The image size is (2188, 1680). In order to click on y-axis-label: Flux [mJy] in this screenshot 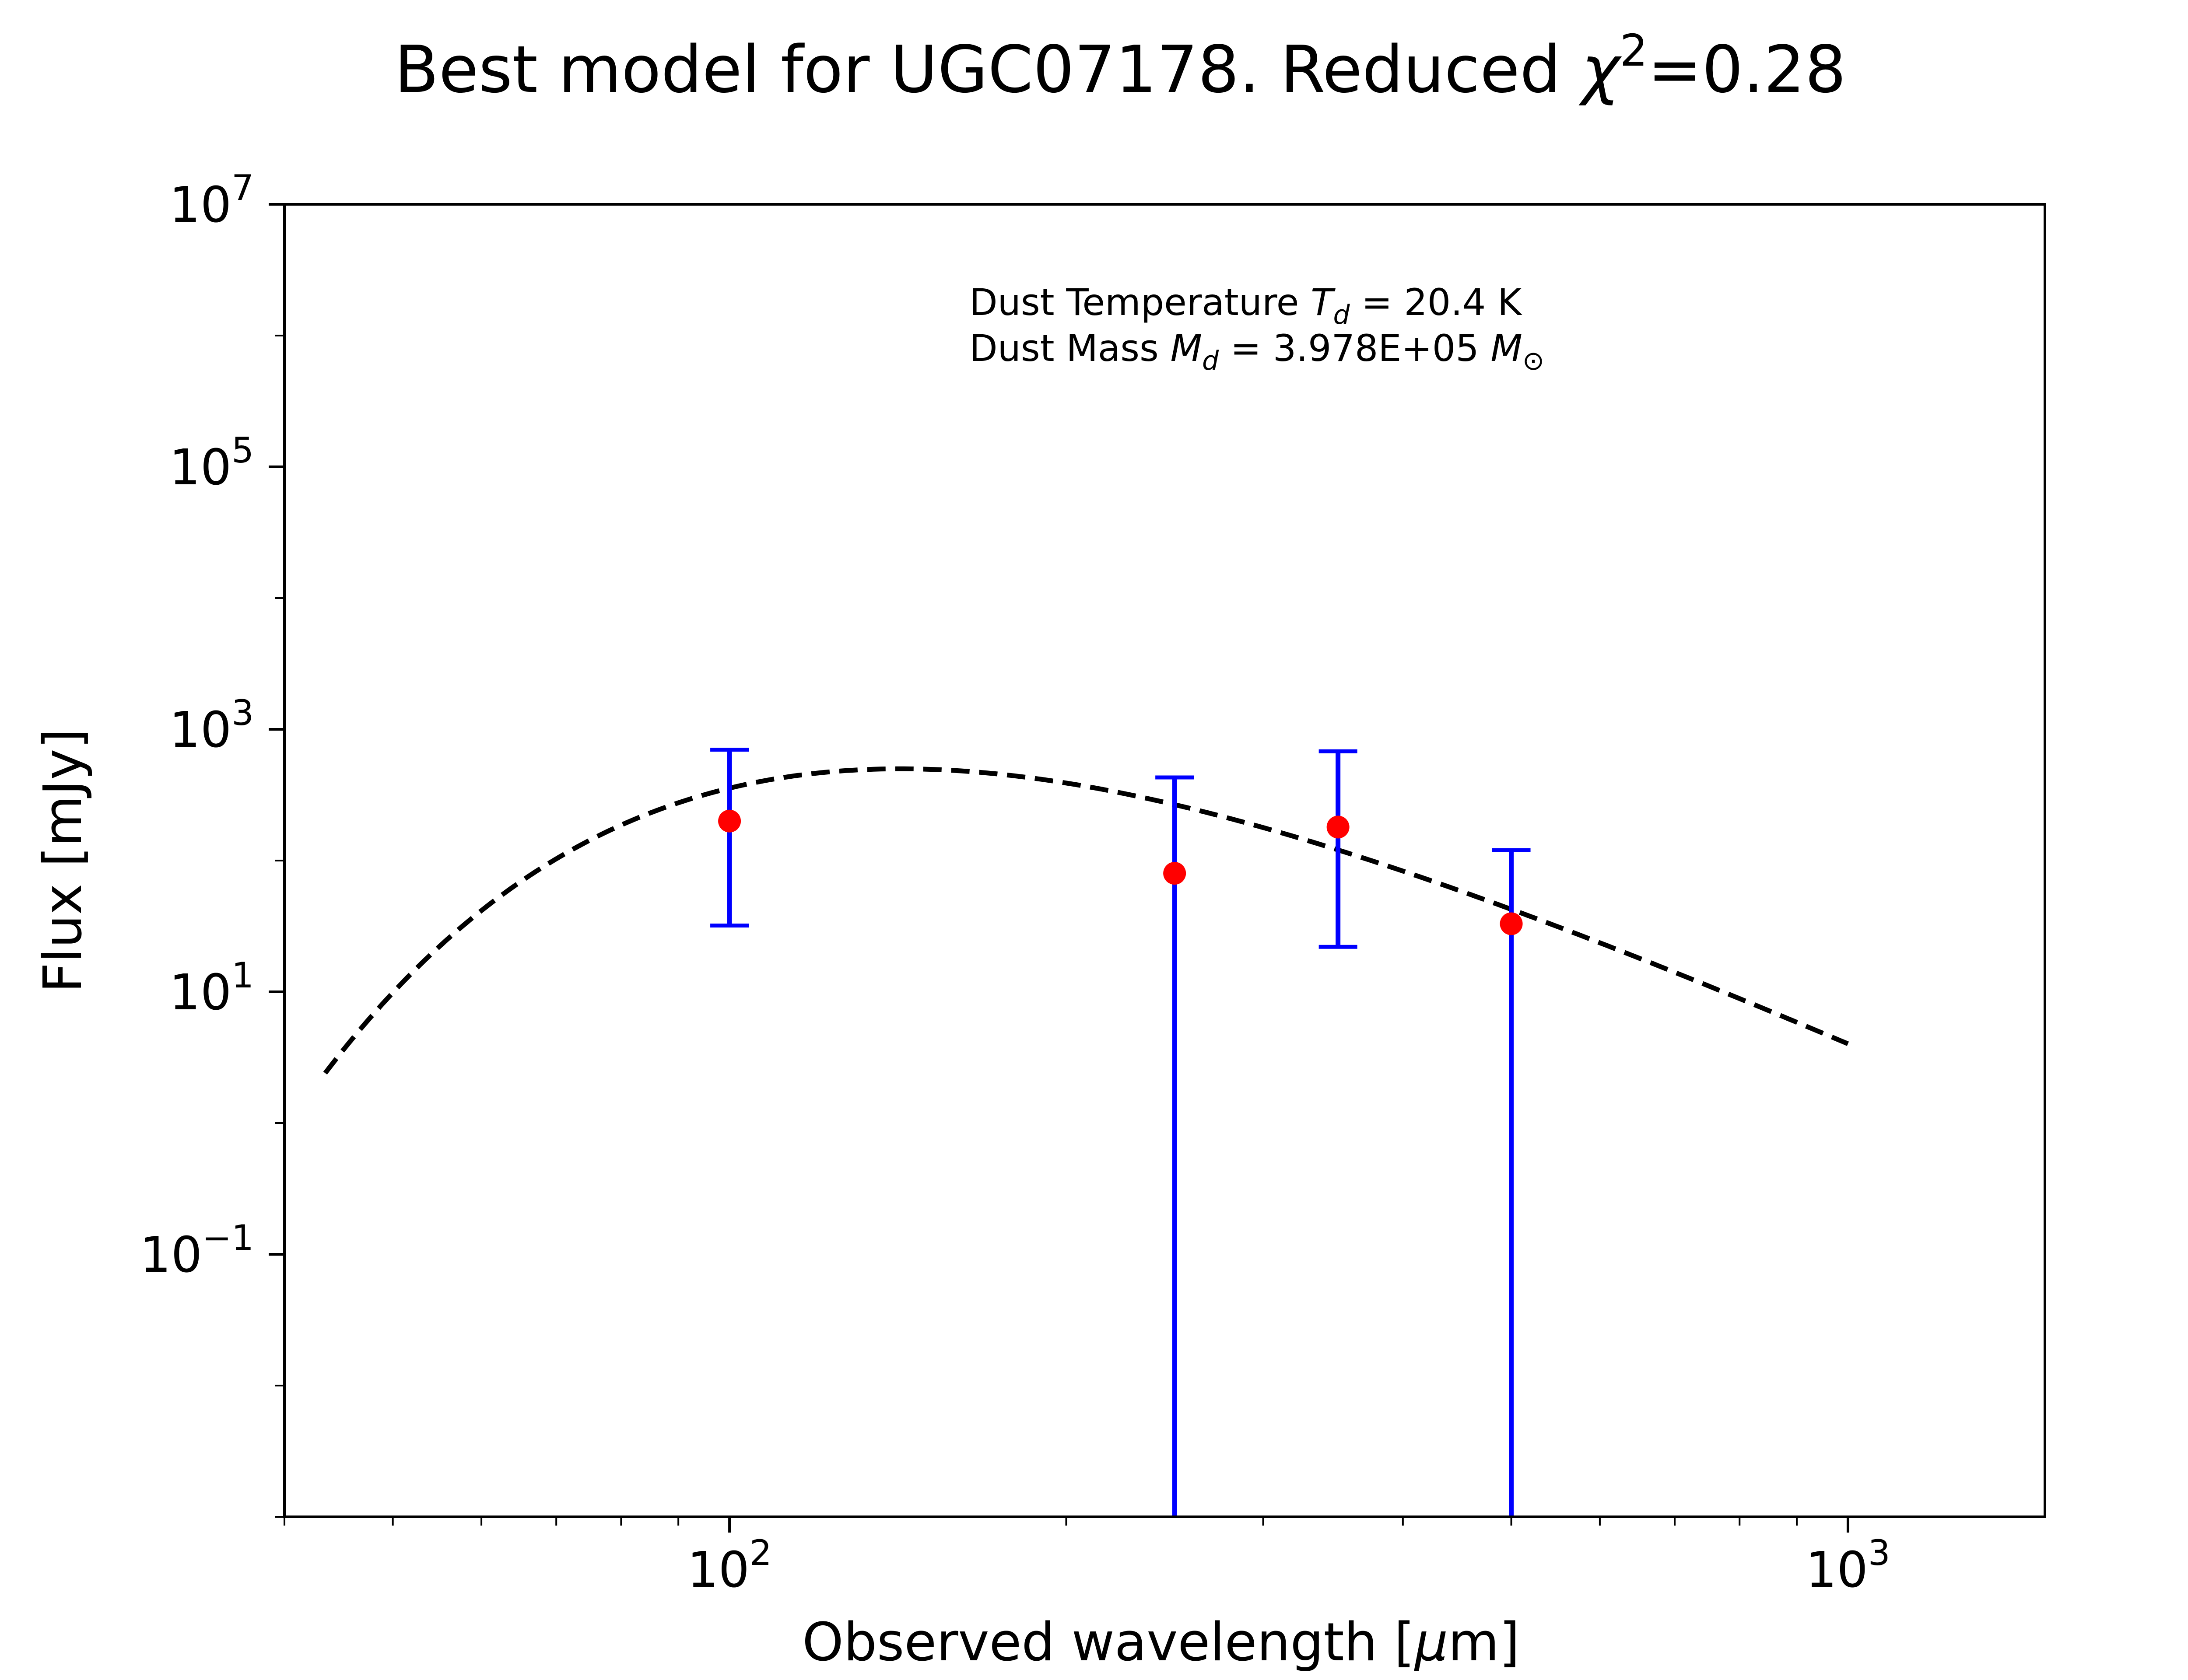, I will do `click(63, 860)`.